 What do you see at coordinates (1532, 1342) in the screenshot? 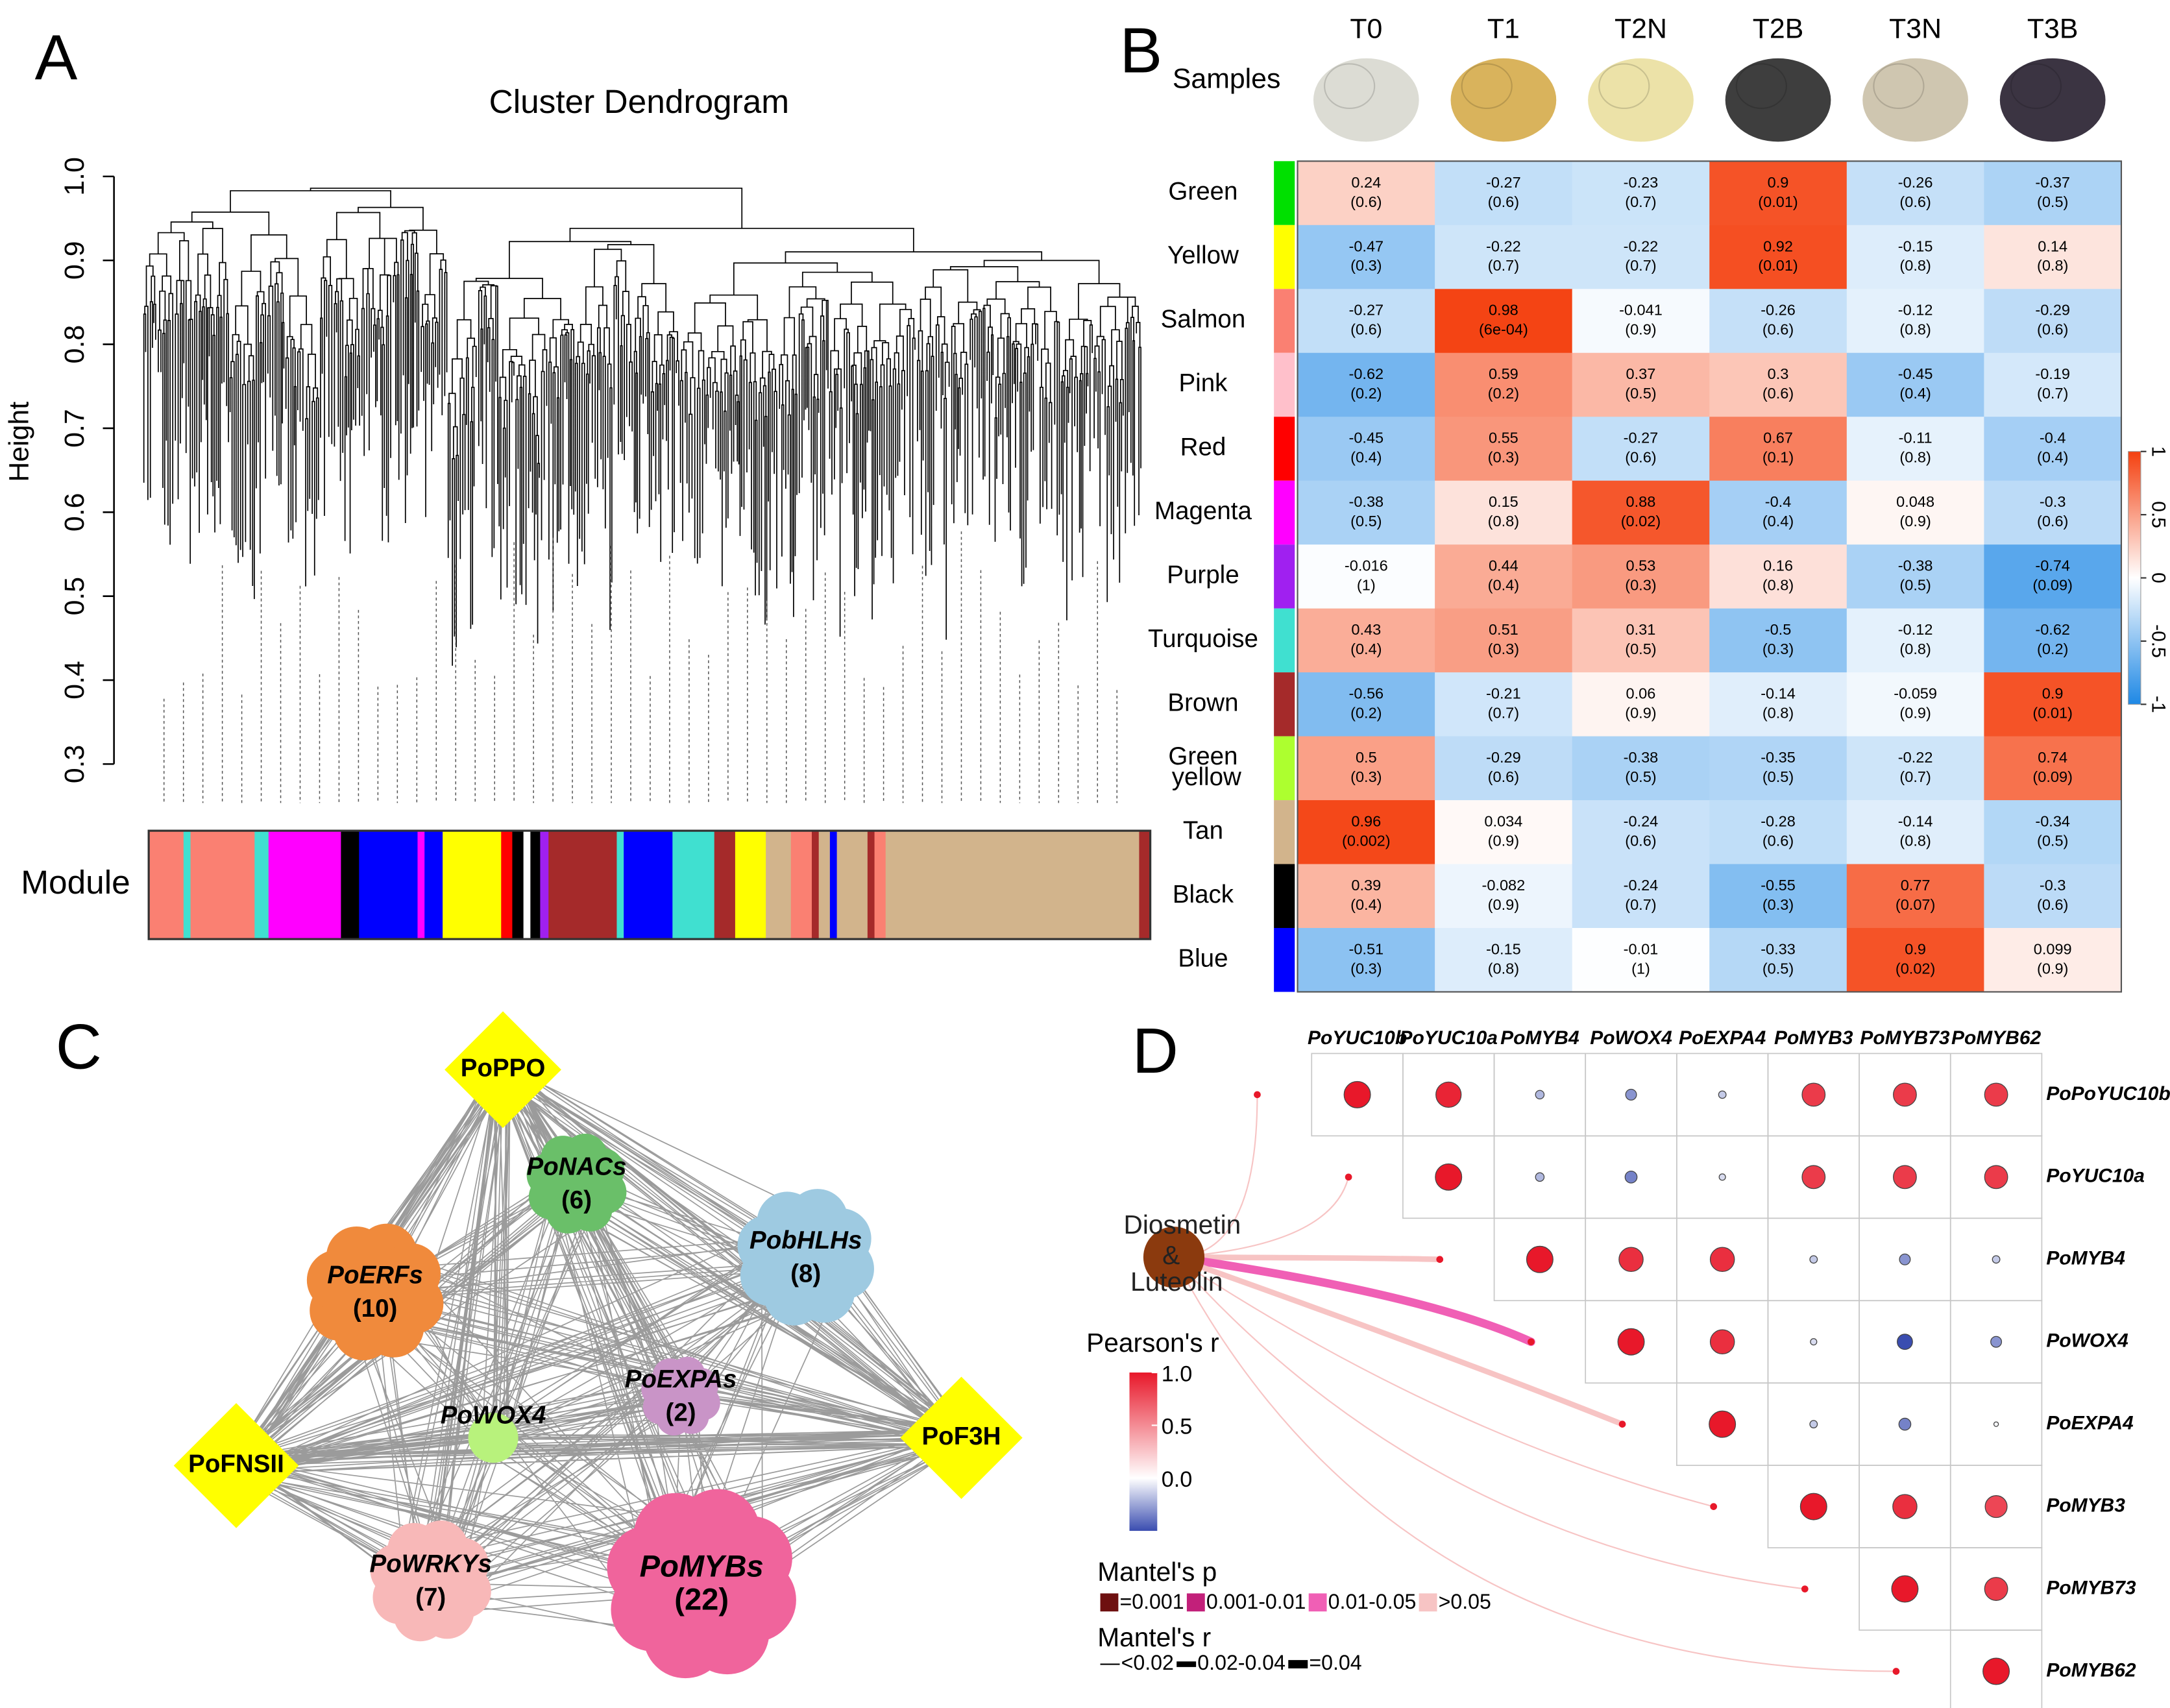
I see `link-end` at bounding box center [1532, 1342].